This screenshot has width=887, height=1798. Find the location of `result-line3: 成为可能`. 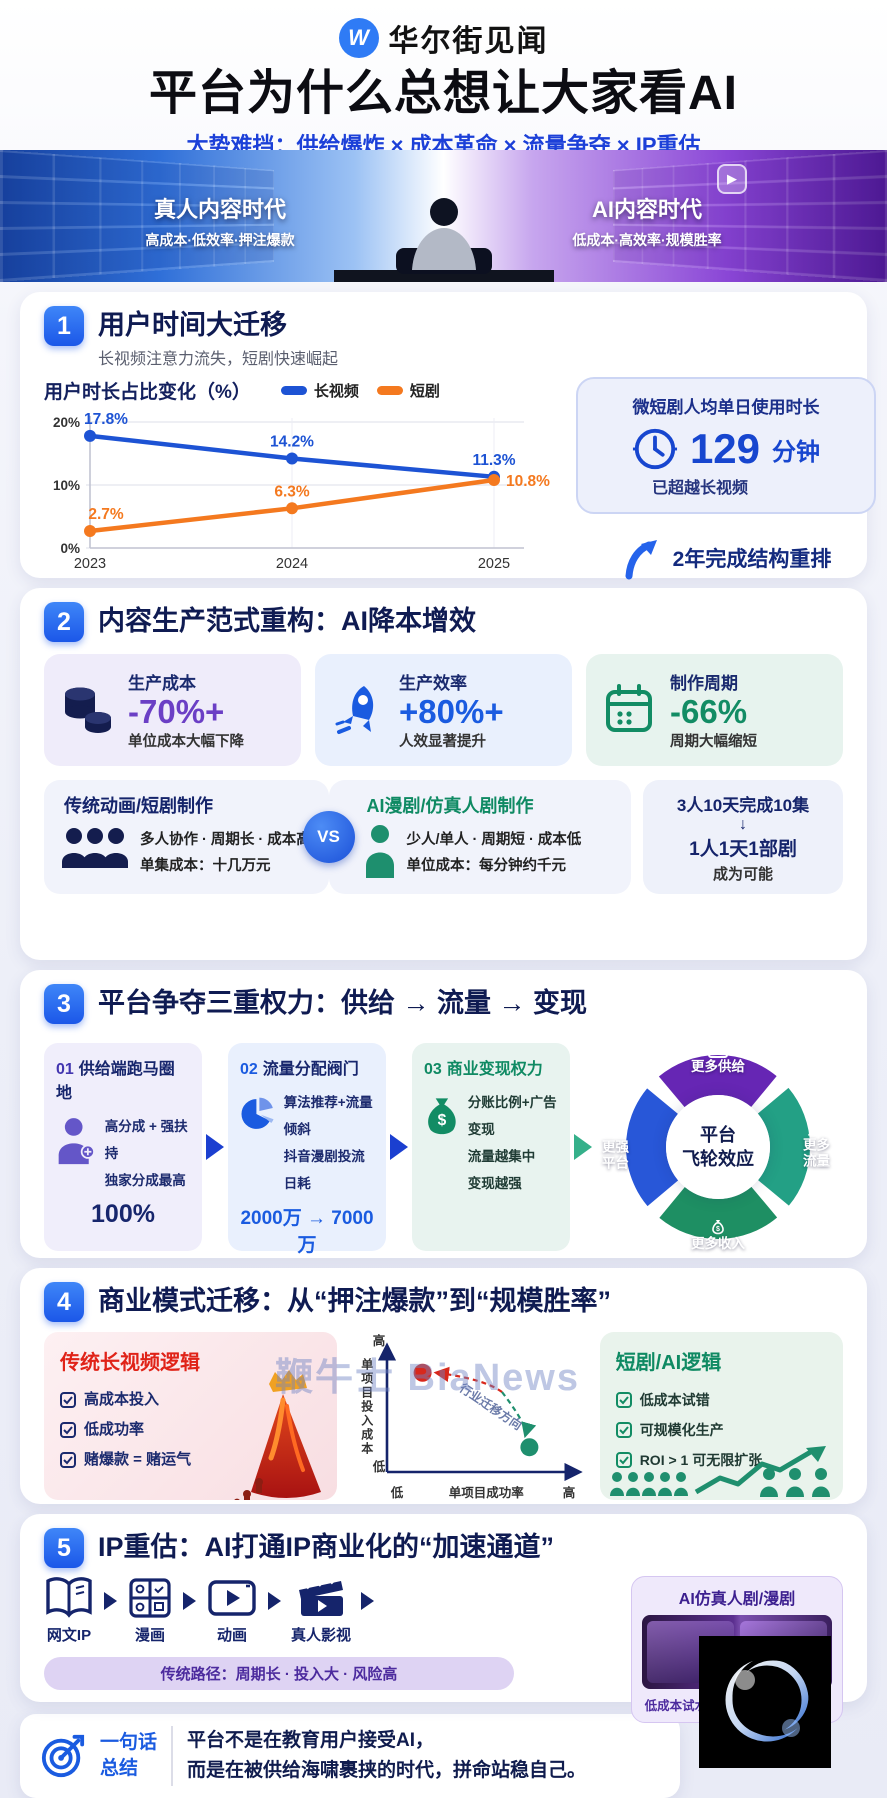

result-line3: 成为可能 is located at coordinates (742, 874).